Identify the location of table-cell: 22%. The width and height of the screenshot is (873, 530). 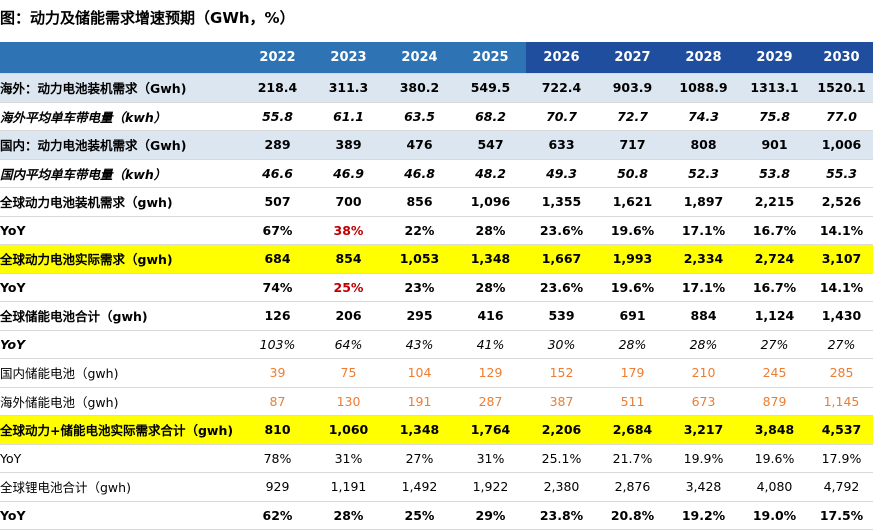
(419, 230).